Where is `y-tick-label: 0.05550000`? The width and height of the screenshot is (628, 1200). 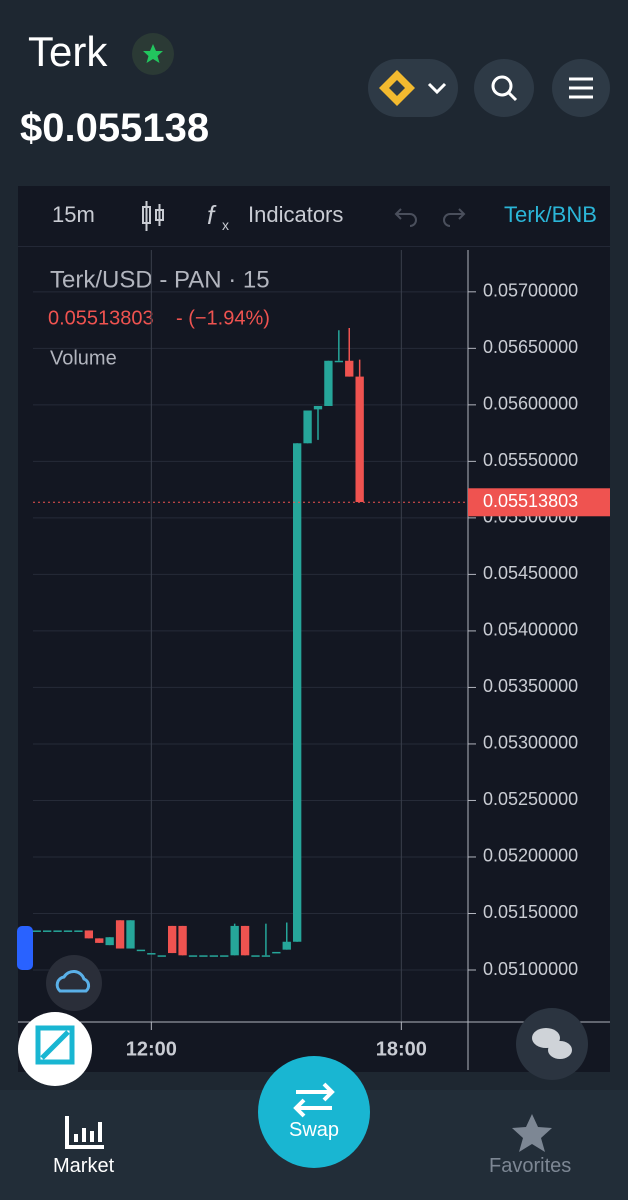
y-tick-label: 0.05550000 is located at coordinates (530, 460).